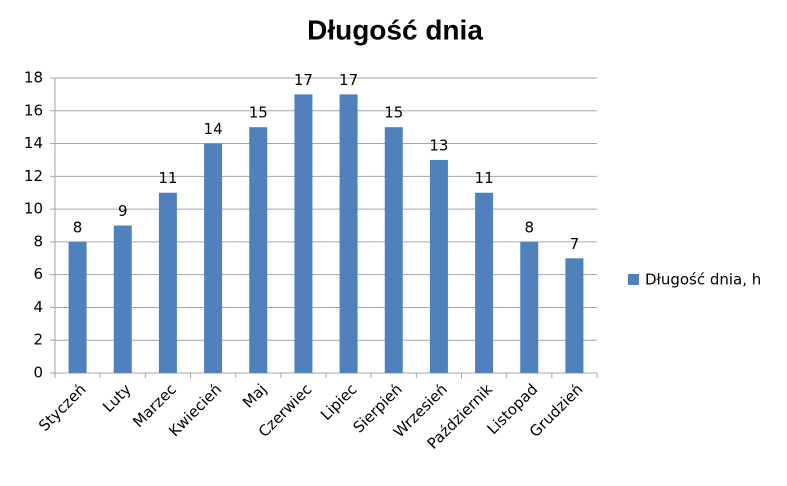  What do you see at coordinates (33, 78) in the screenshot?
I see `y-tick-label: 18` at bounding box center [33, 78].